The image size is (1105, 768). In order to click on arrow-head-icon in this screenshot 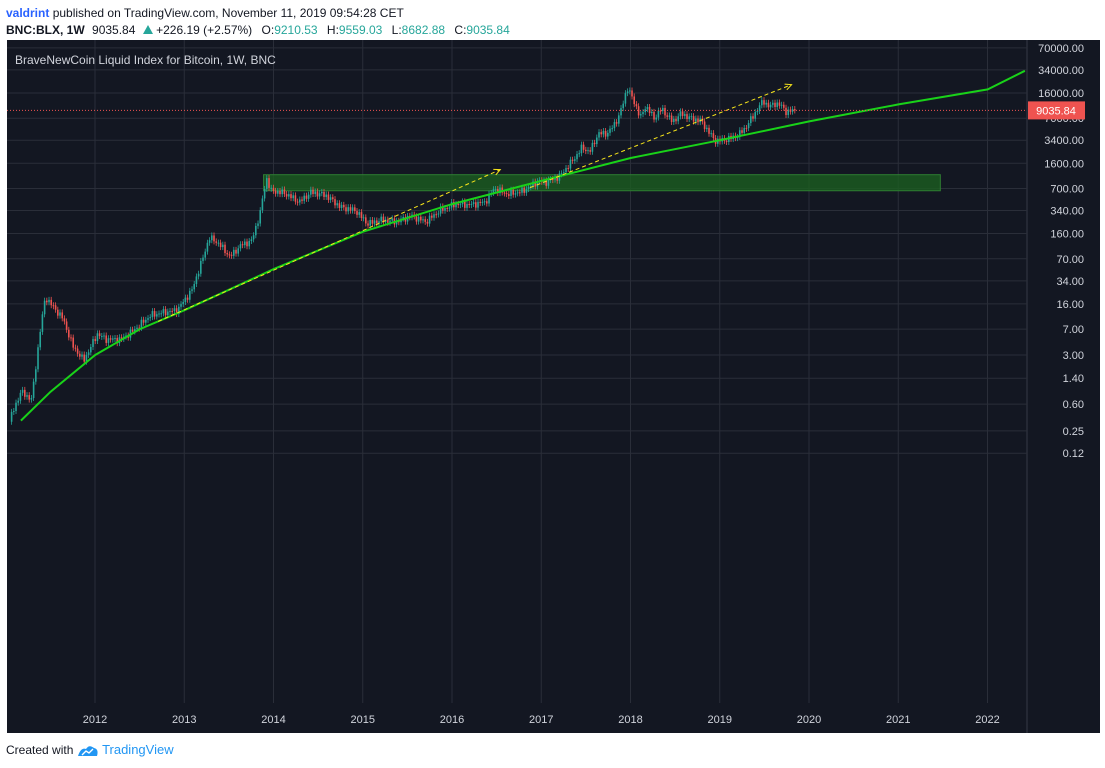, I will do `click(497, 172)`.